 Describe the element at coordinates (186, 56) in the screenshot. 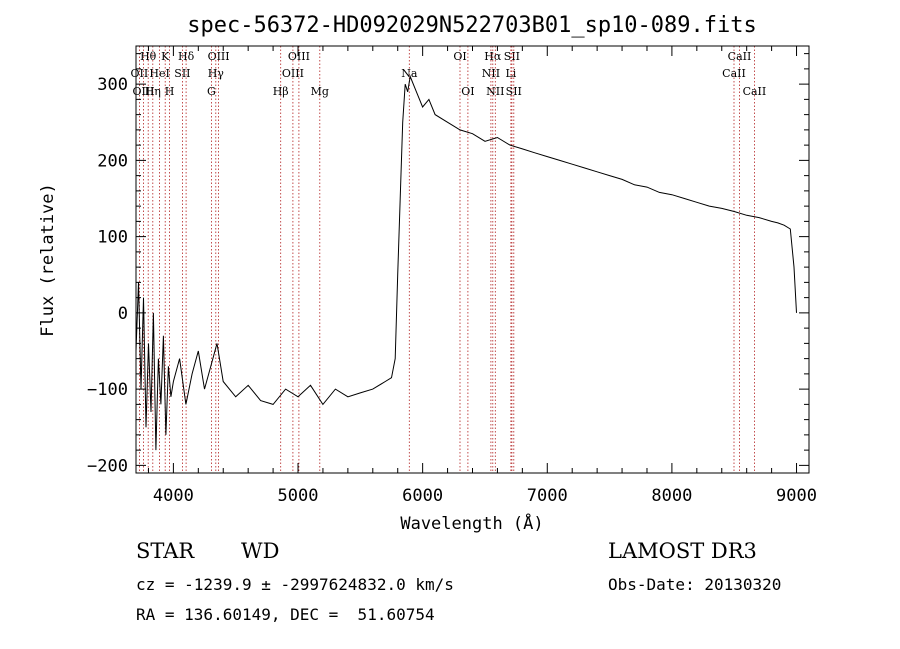

I see `line-label: Hδ` at that location.